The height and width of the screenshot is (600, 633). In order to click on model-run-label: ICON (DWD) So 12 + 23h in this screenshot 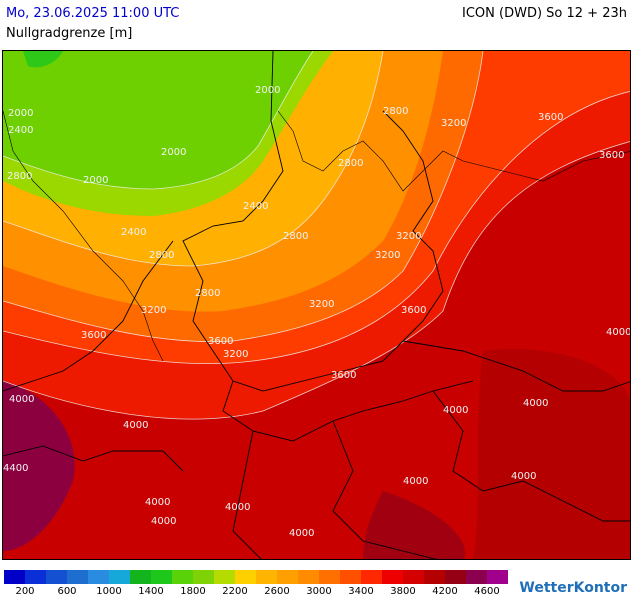, I will do `click(544, 13)`.